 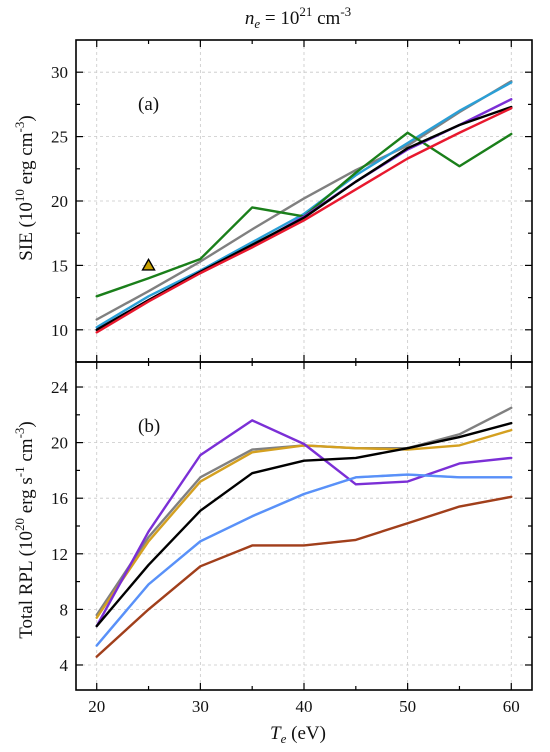 What do you see at coordinates (59, 265) in the screenshot?
I see `y-tick-label: 15` at bounding box center [59, 265].